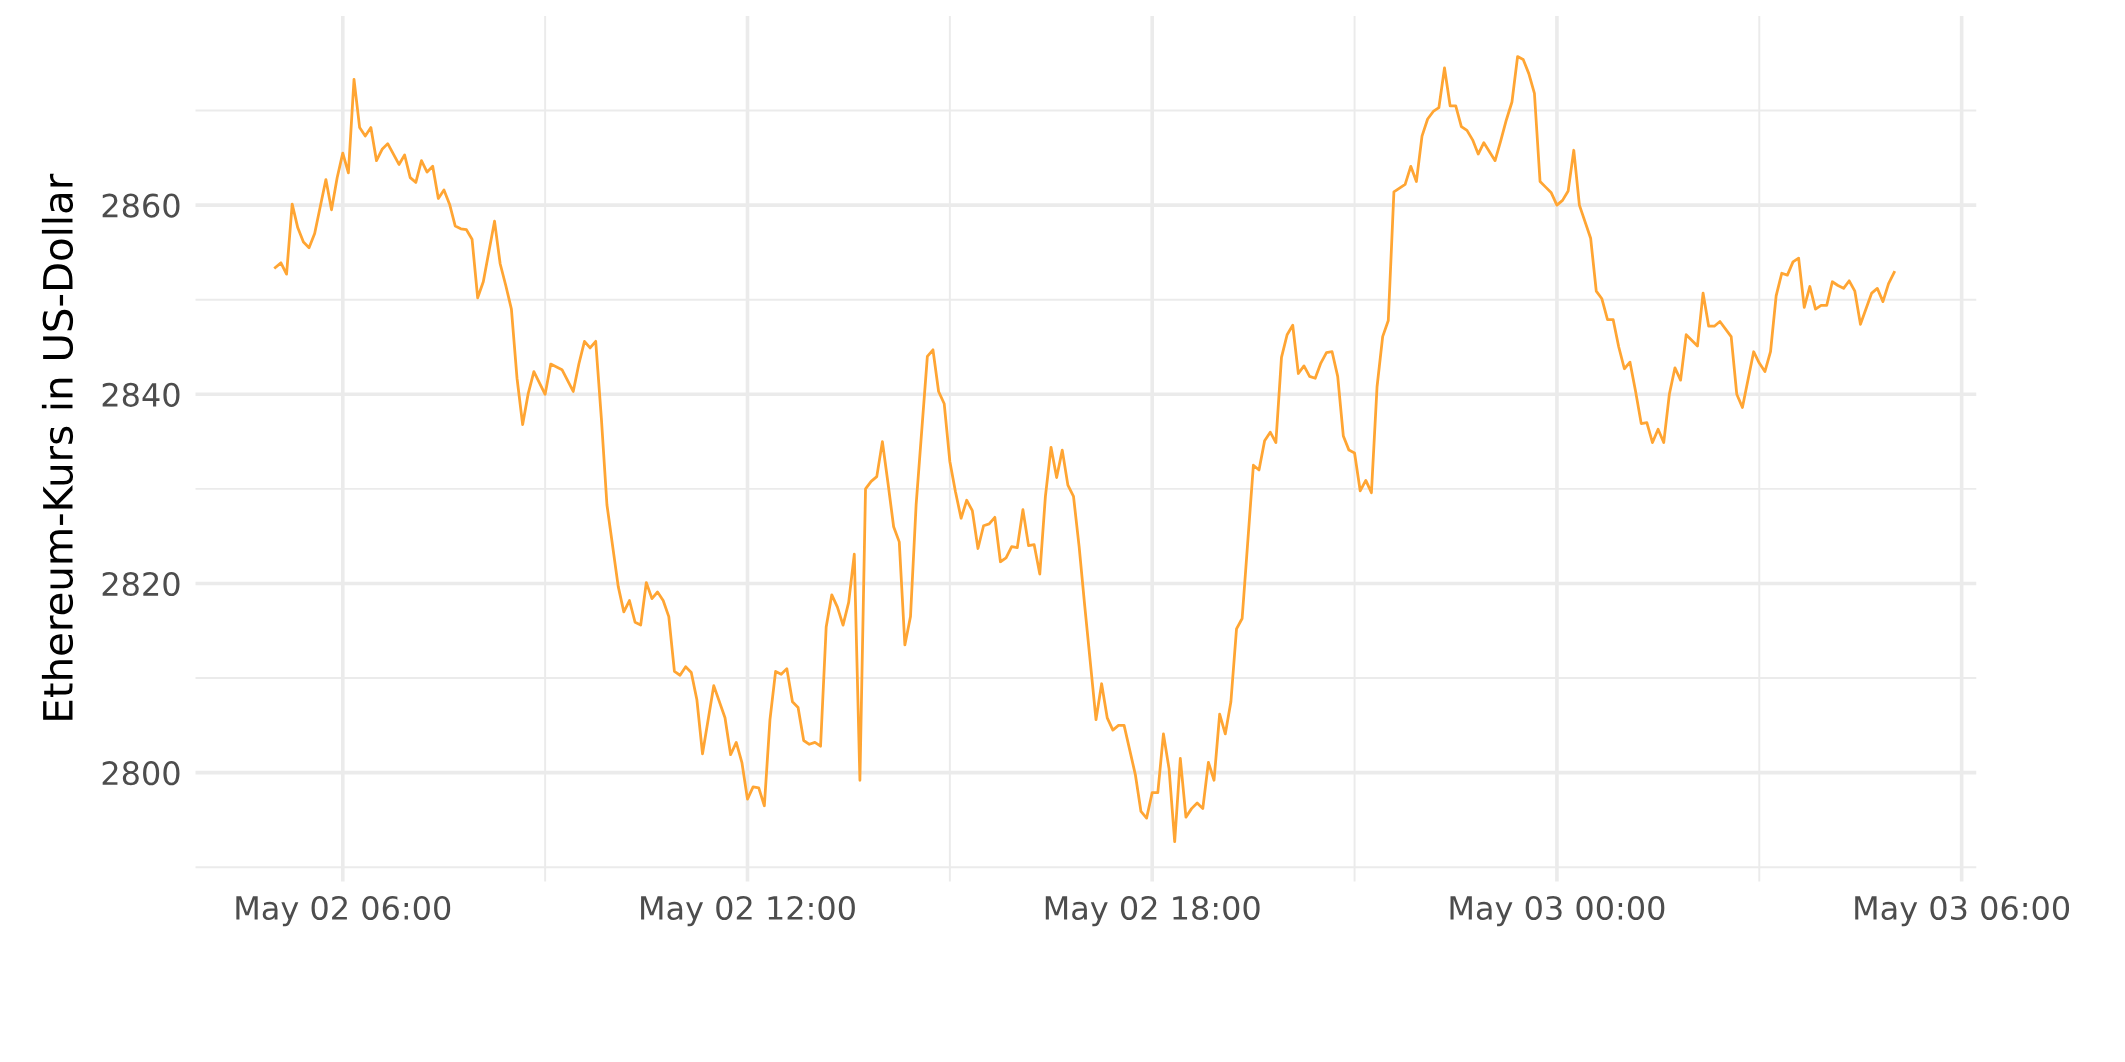  Describe the element at coordinates (57, 446) in the screenshot. I see `y-axis-title: Ethereum-Kurs in US-Dollar` at that location.